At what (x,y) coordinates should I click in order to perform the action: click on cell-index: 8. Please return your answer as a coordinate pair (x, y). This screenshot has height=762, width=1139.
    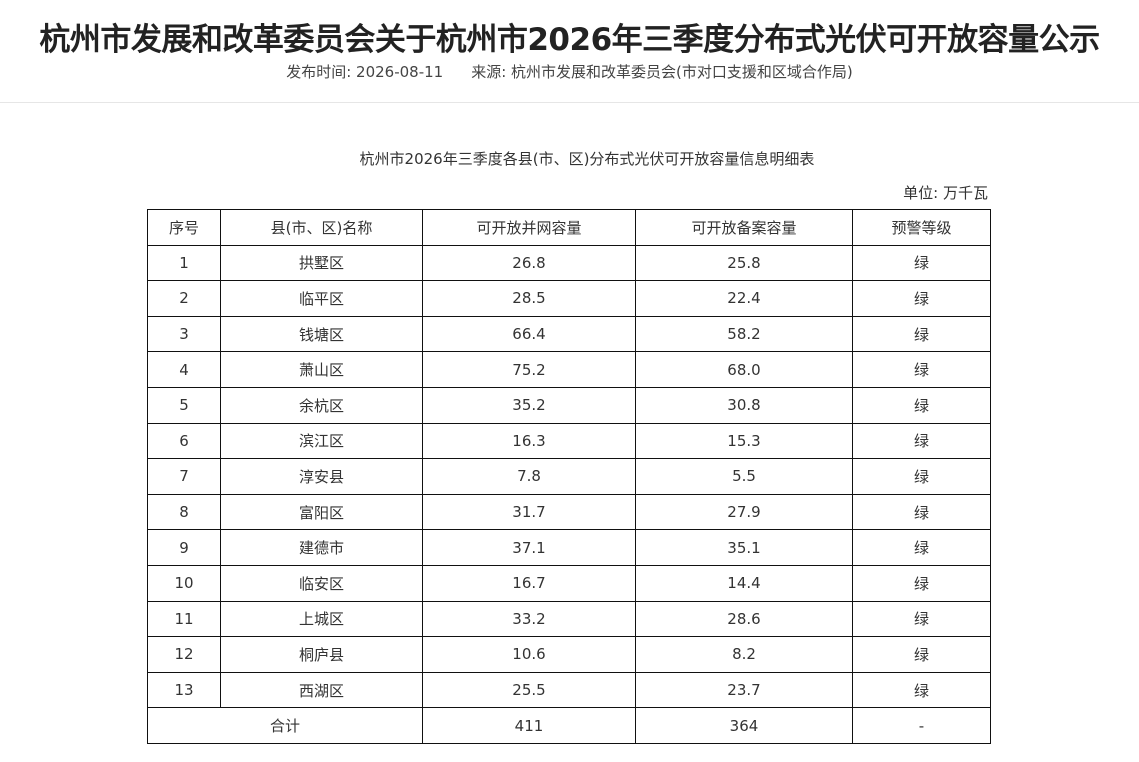
    Looking at the image, I should click on (184, 512).